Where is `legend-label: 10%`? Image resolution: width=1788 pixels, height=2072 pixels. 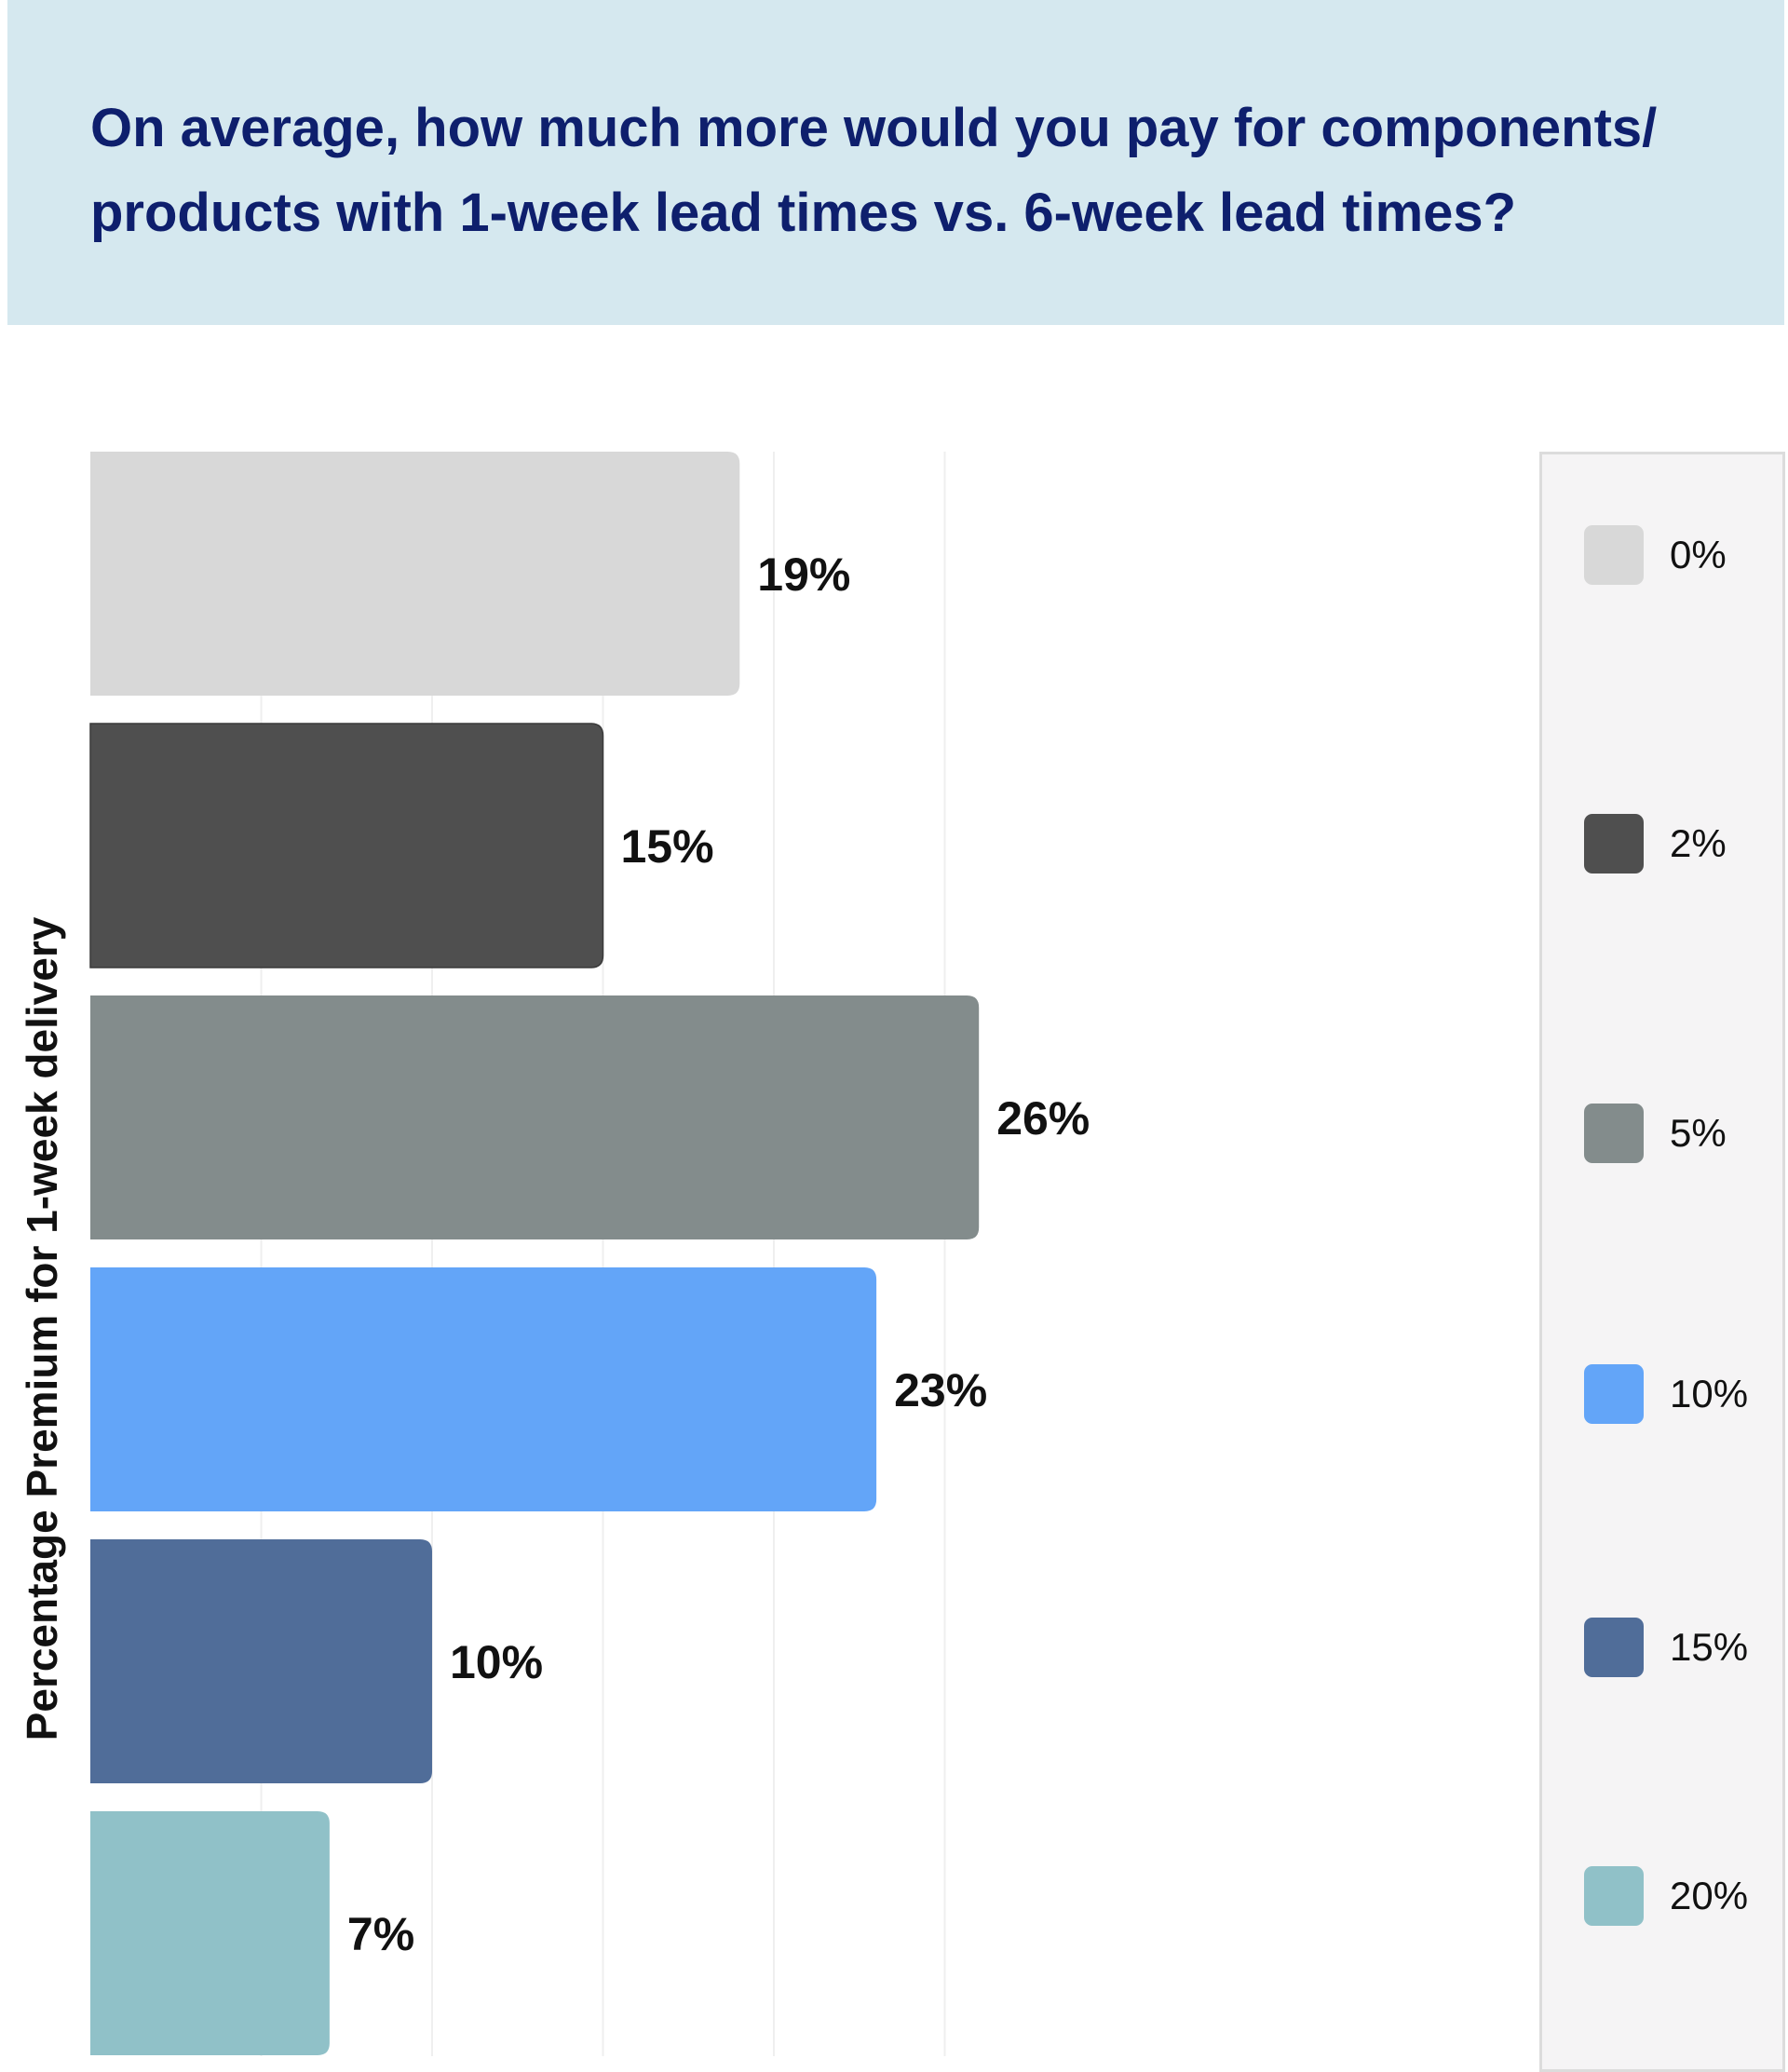 legend-label: 10% is located at coordinates (1709, 1393).